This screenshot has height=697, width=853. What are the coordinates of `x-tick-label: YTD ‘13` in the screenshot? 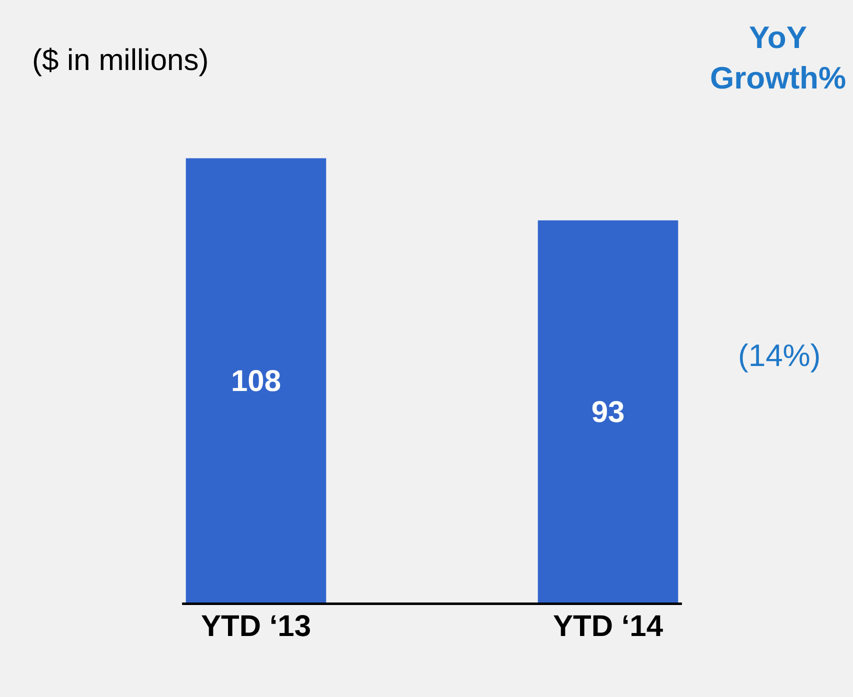 It's located at (256, 626).